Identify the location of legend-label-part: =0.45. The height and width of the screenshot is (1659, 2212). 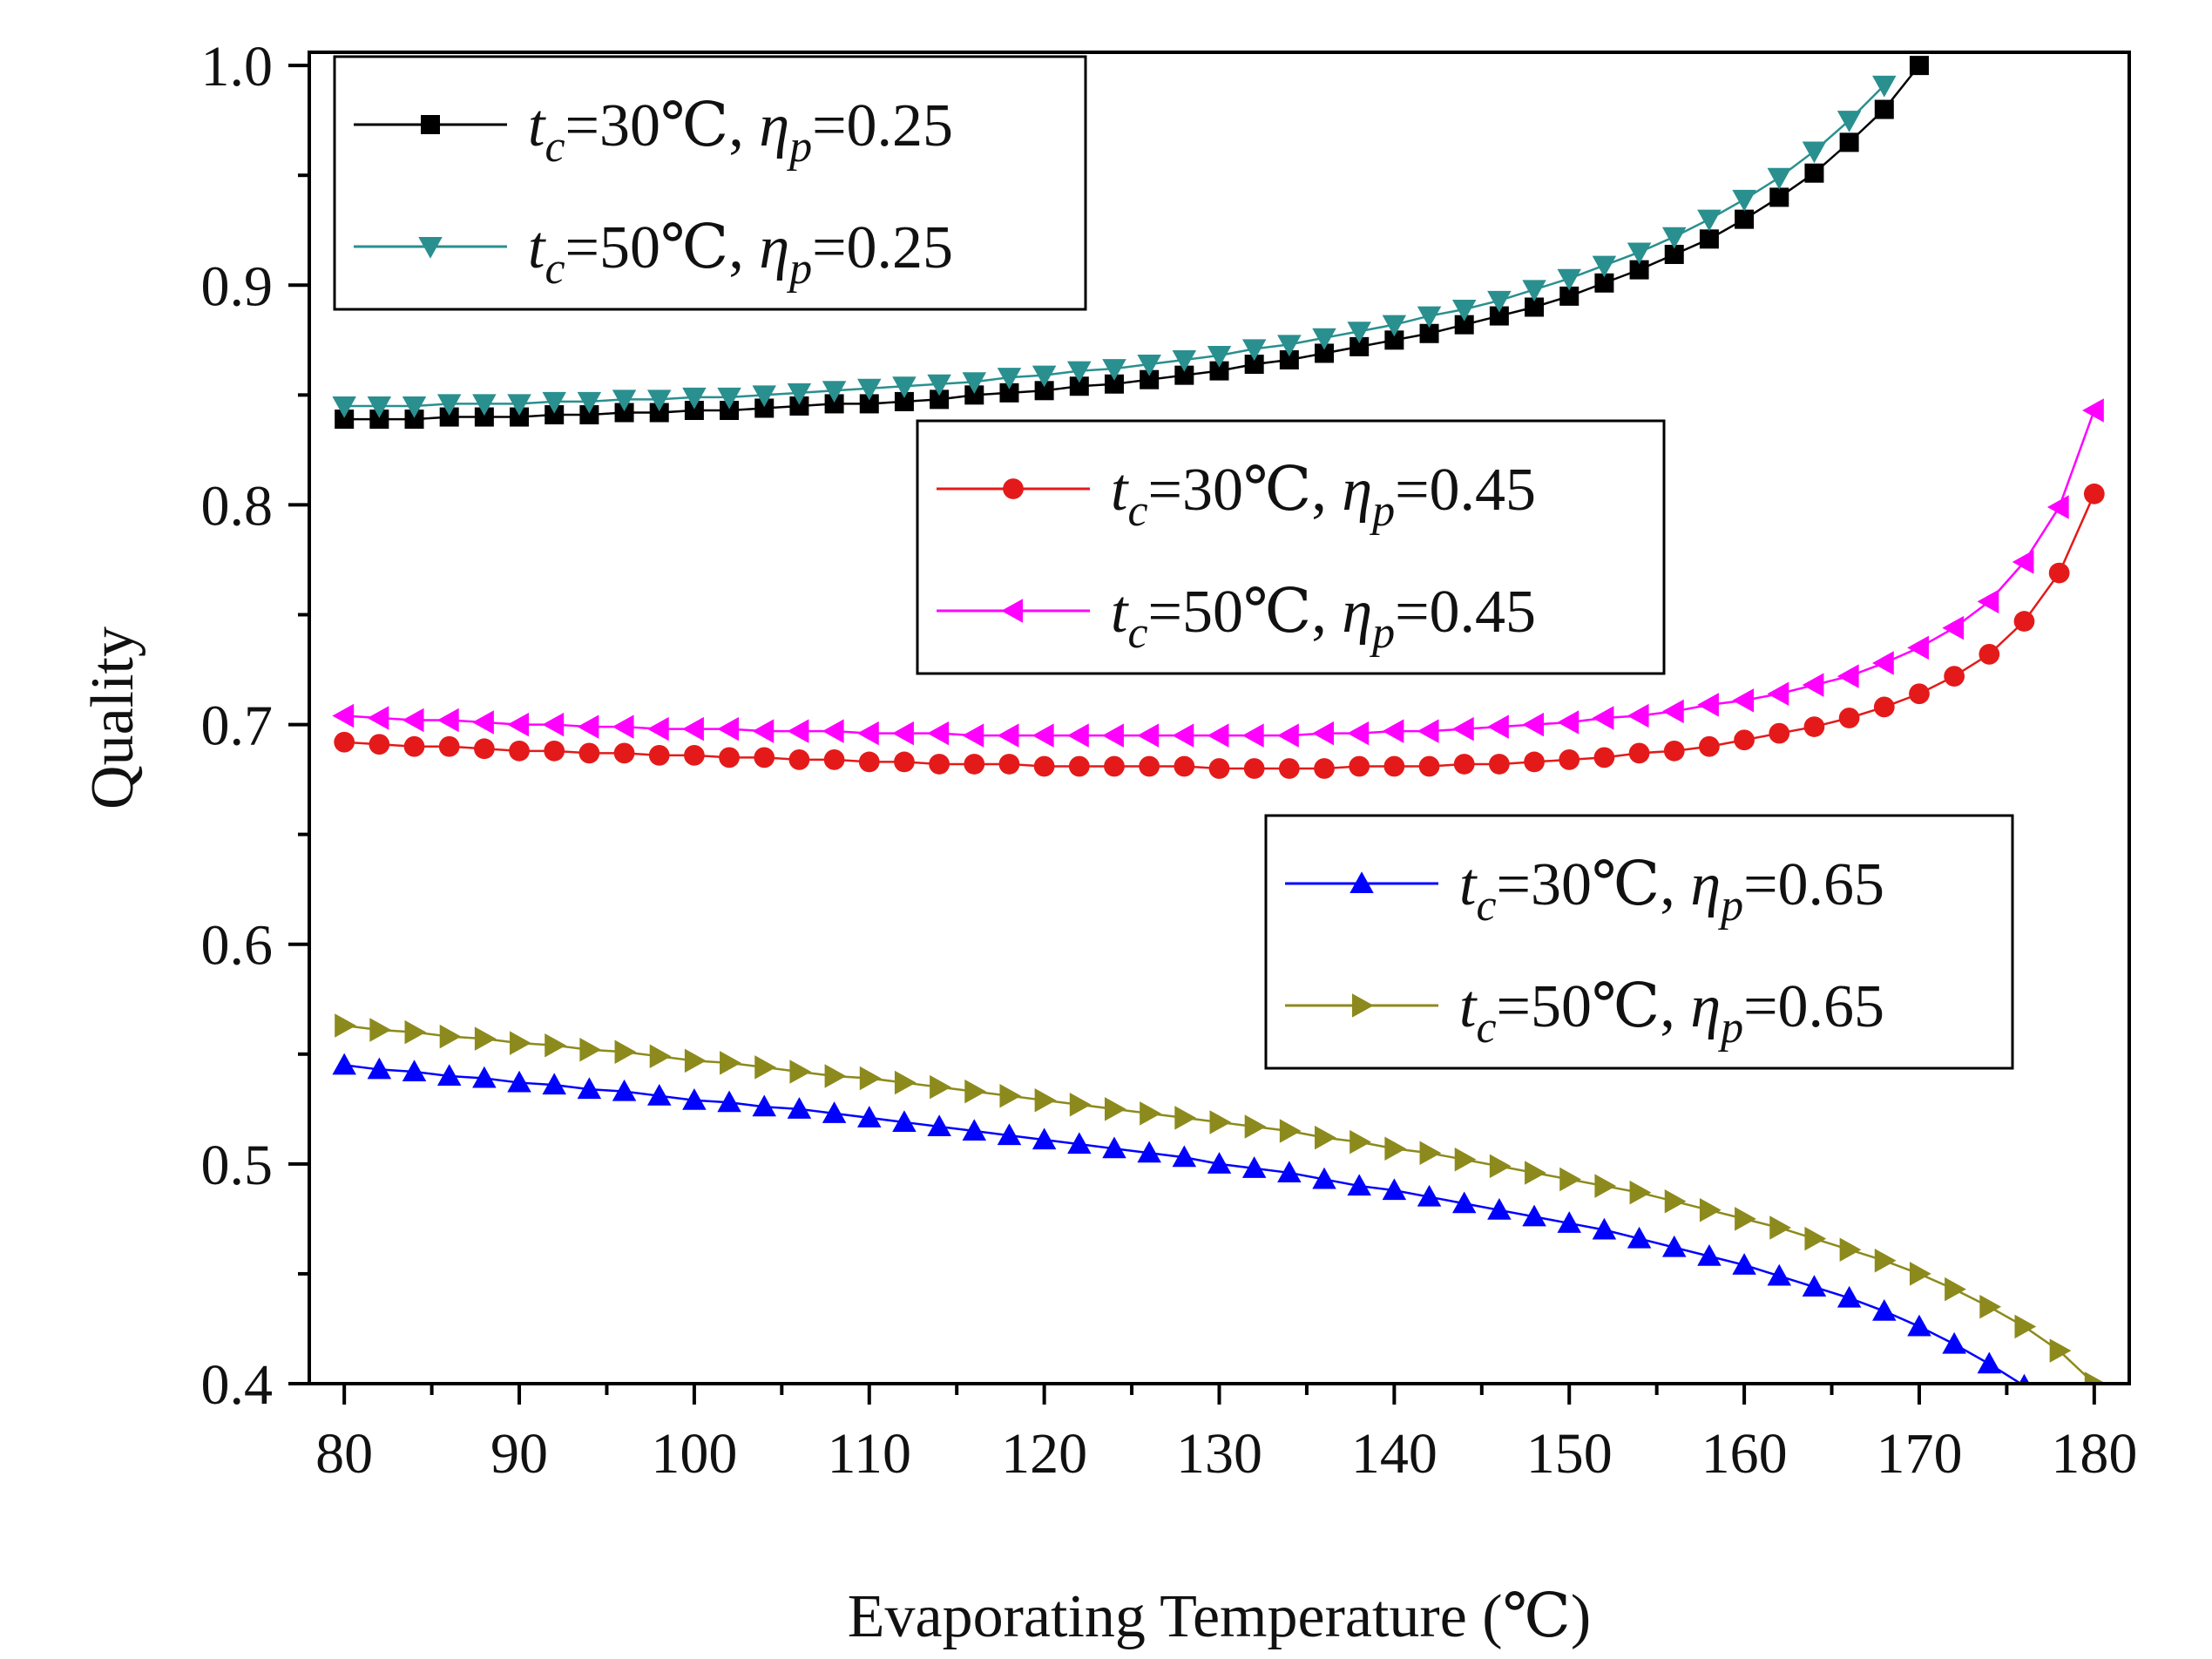
(1465, 490).